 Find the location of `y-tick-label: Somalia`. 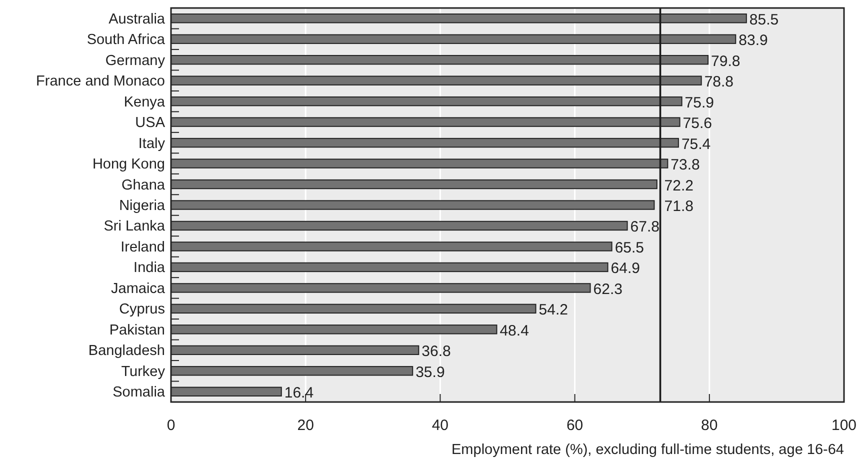

y-tick-label: Somalia is located at coordinates (139, 392).